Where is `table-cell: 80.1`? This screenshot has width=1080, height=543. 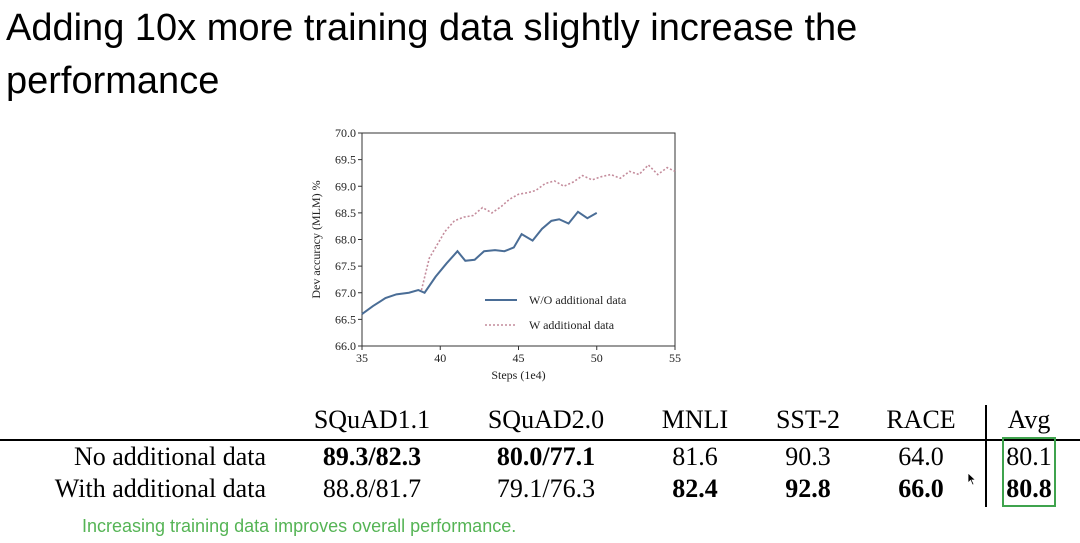 table-cell: 80.1 is located at coordinates (1029, 456).